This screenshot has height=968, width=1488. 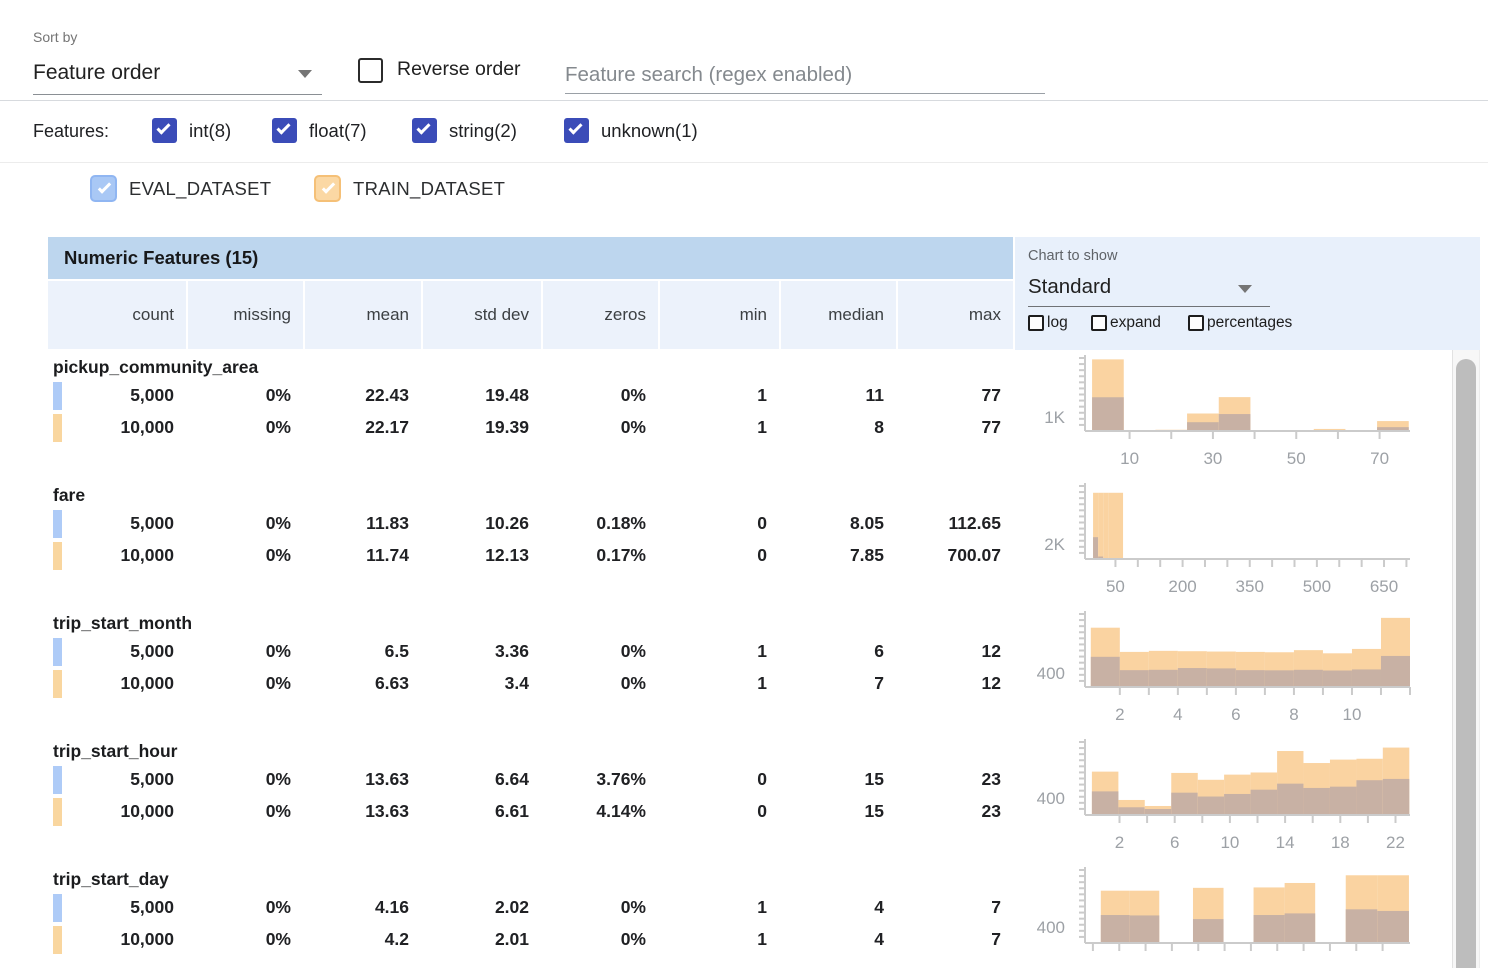 I want to click on unknown-checkbox, so click(x=576, y=130).